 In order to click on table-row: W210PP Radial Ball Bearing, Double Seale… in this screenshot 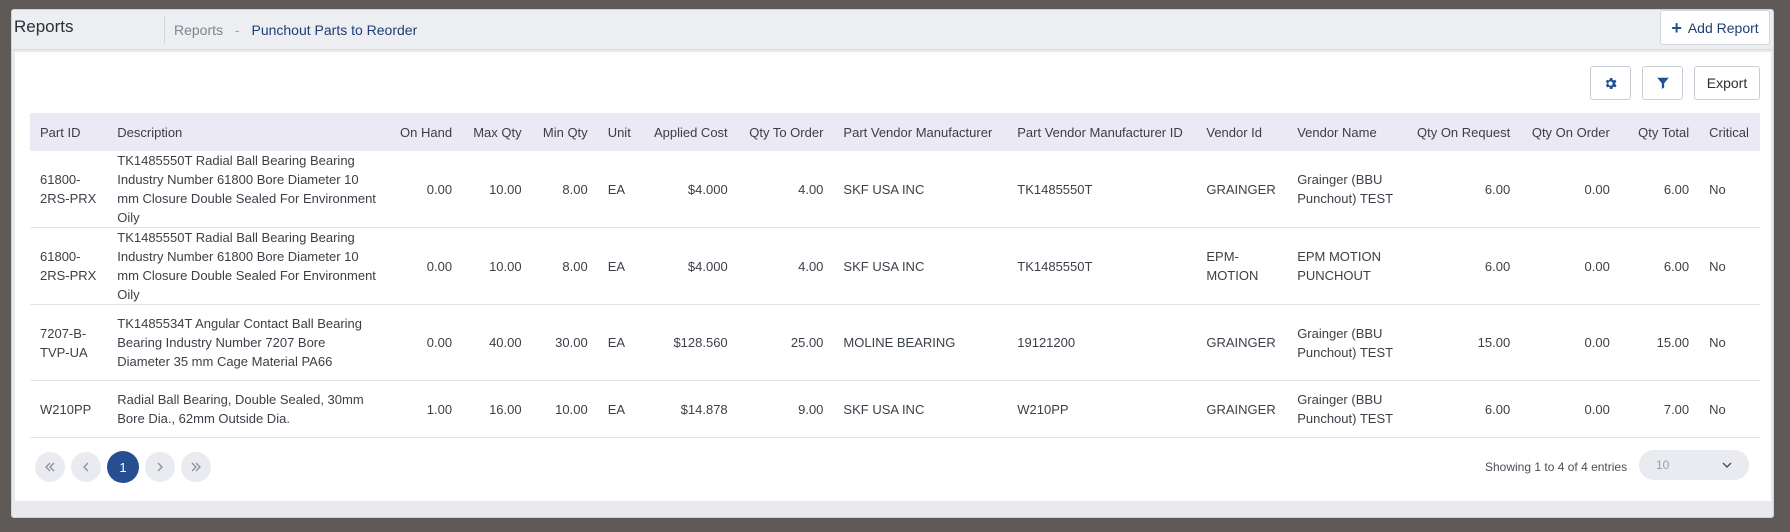, I will do `click(895, 409)`.